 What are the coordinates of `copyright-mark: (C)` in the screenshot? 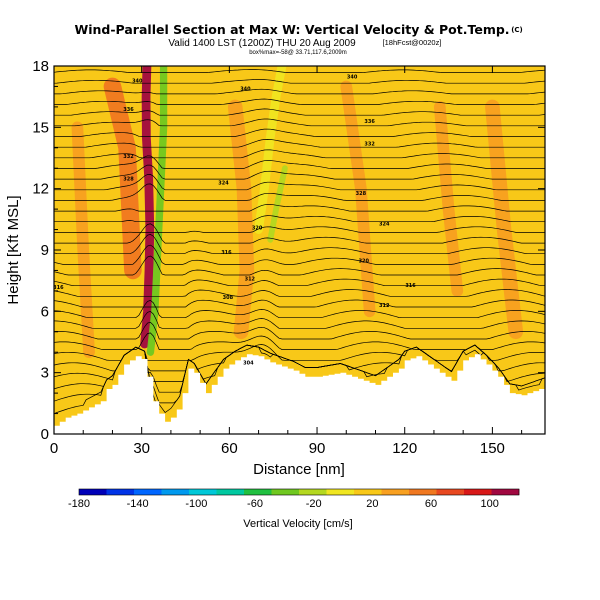 It's located at (517, 30).